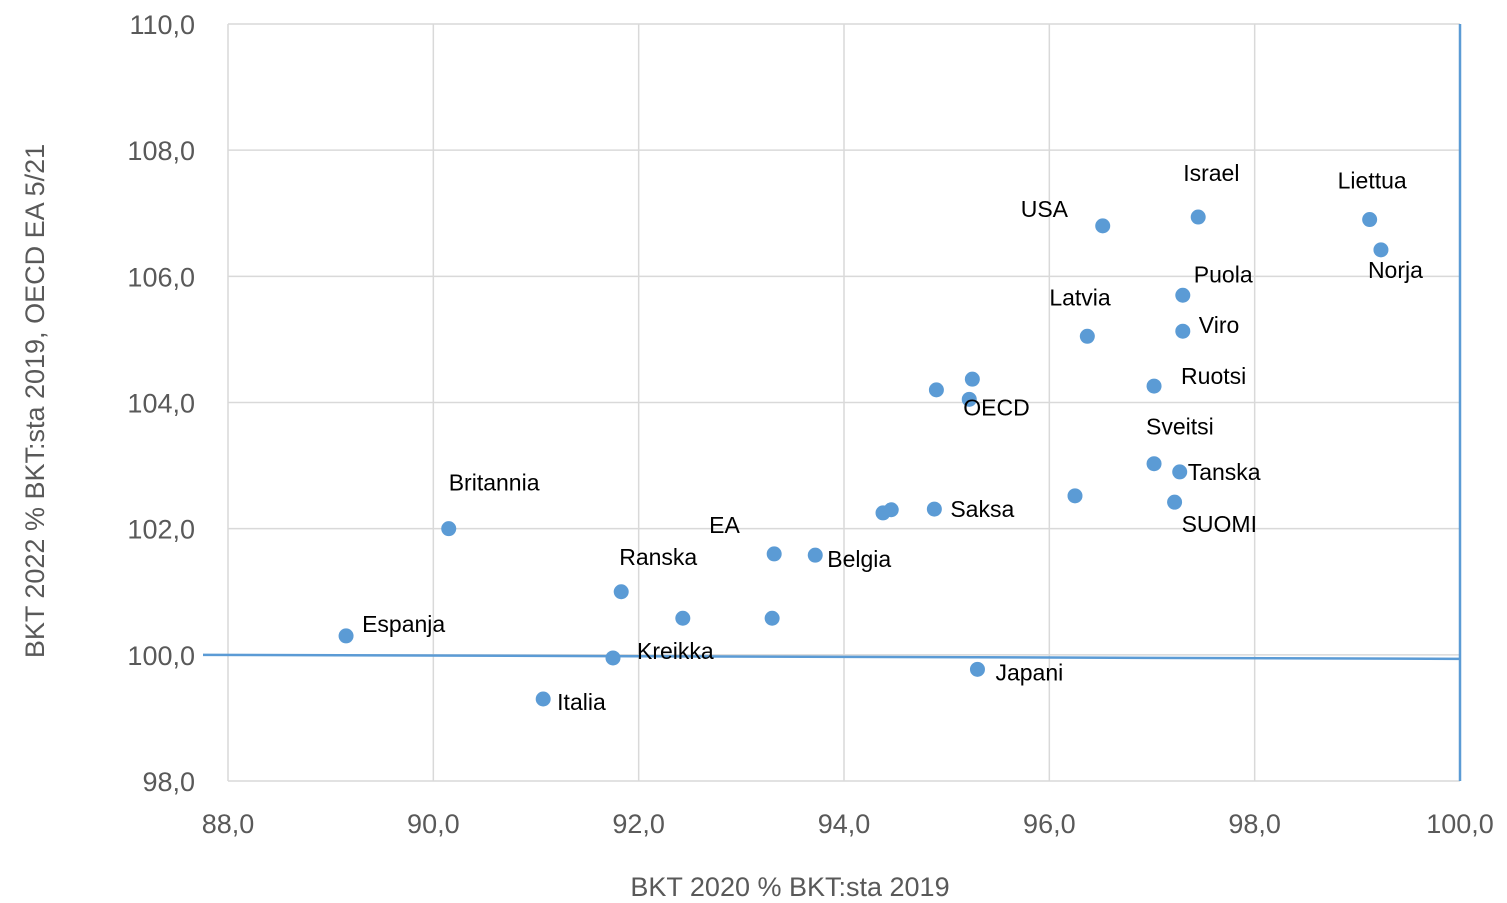  I want to click on point-label: Norja, so click(1395, 270).